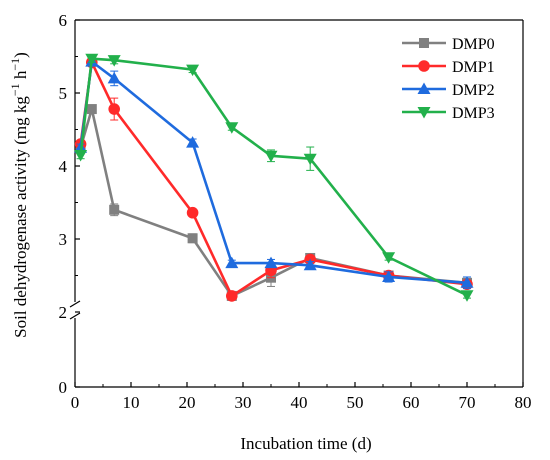  Describe the element at coordinates (424, 113) in the screenshot. I see `legend-marker-dmp3` at that location.